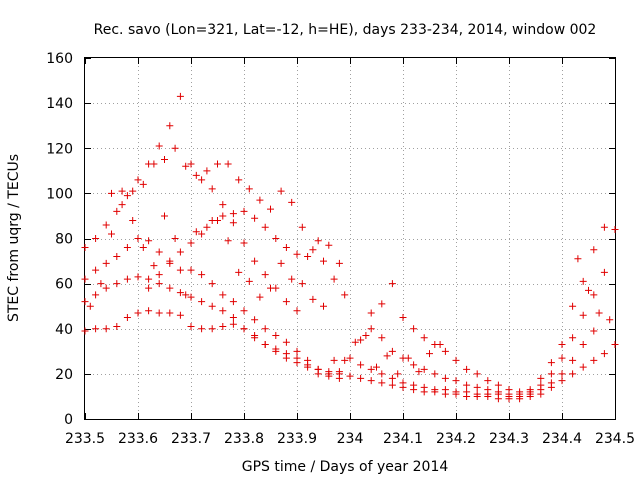 This screenshot has height=480, width=640. What do you see at coordinates (345, 467) in the screenshot?
I see `x-axis-label: GPS time / Days of year 2014` at bounding box center [345, 467].